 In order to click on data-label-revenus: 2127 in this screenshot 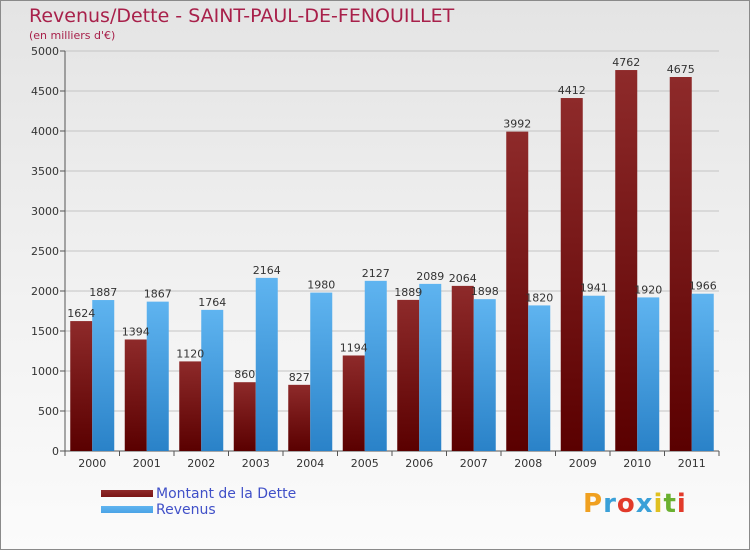, I will do `click(376, 273)`.